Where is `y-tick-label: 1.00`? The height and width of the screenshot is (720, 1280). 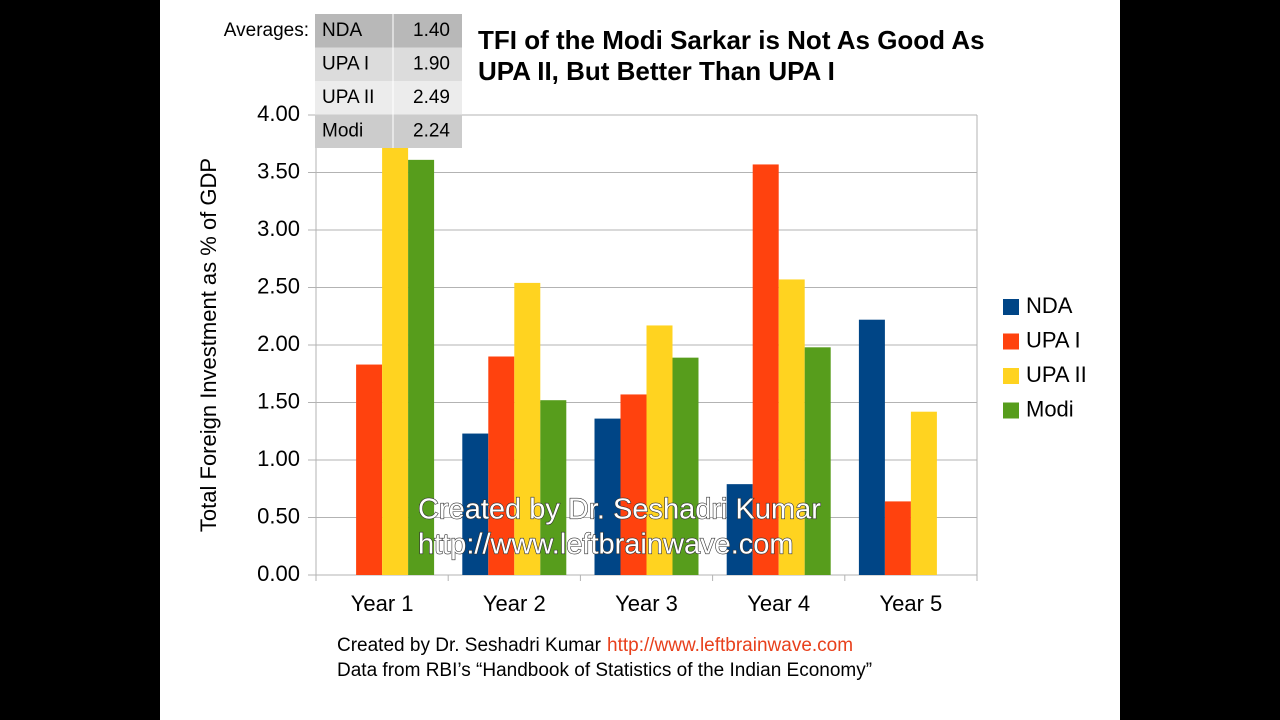
y-tick-label: 1.00 is located at coordinates (278, 458).